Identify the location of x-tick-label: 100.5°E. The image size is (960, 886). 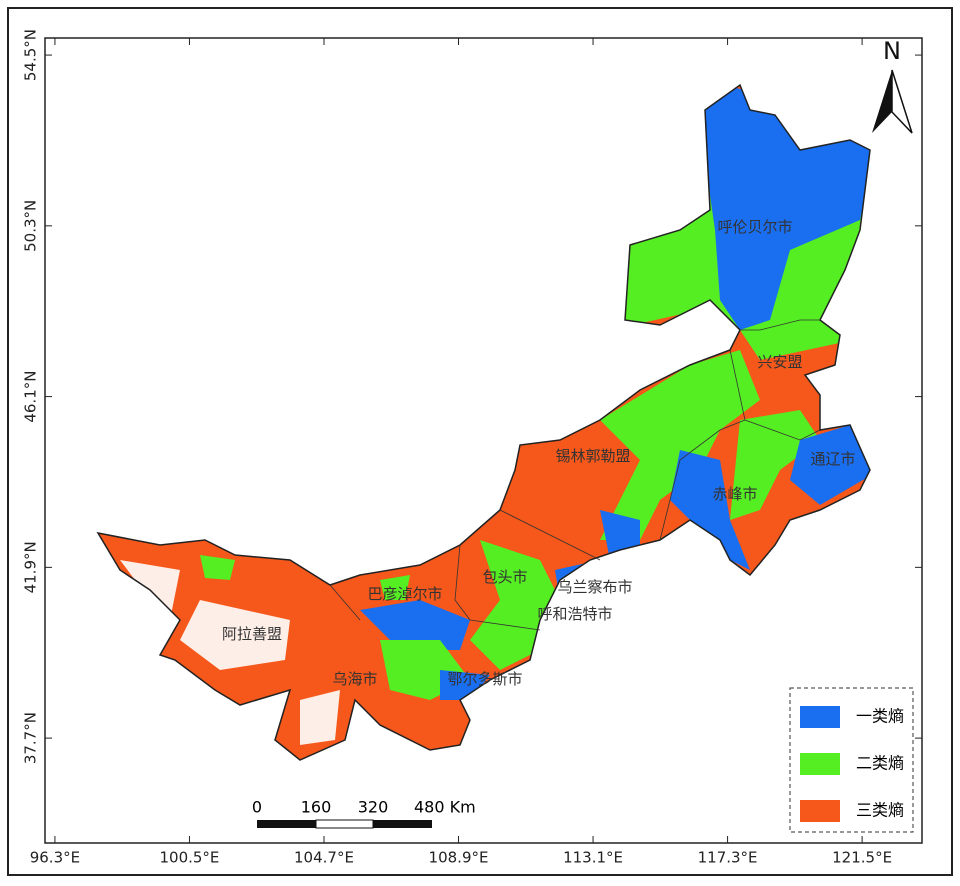
(189, 858).